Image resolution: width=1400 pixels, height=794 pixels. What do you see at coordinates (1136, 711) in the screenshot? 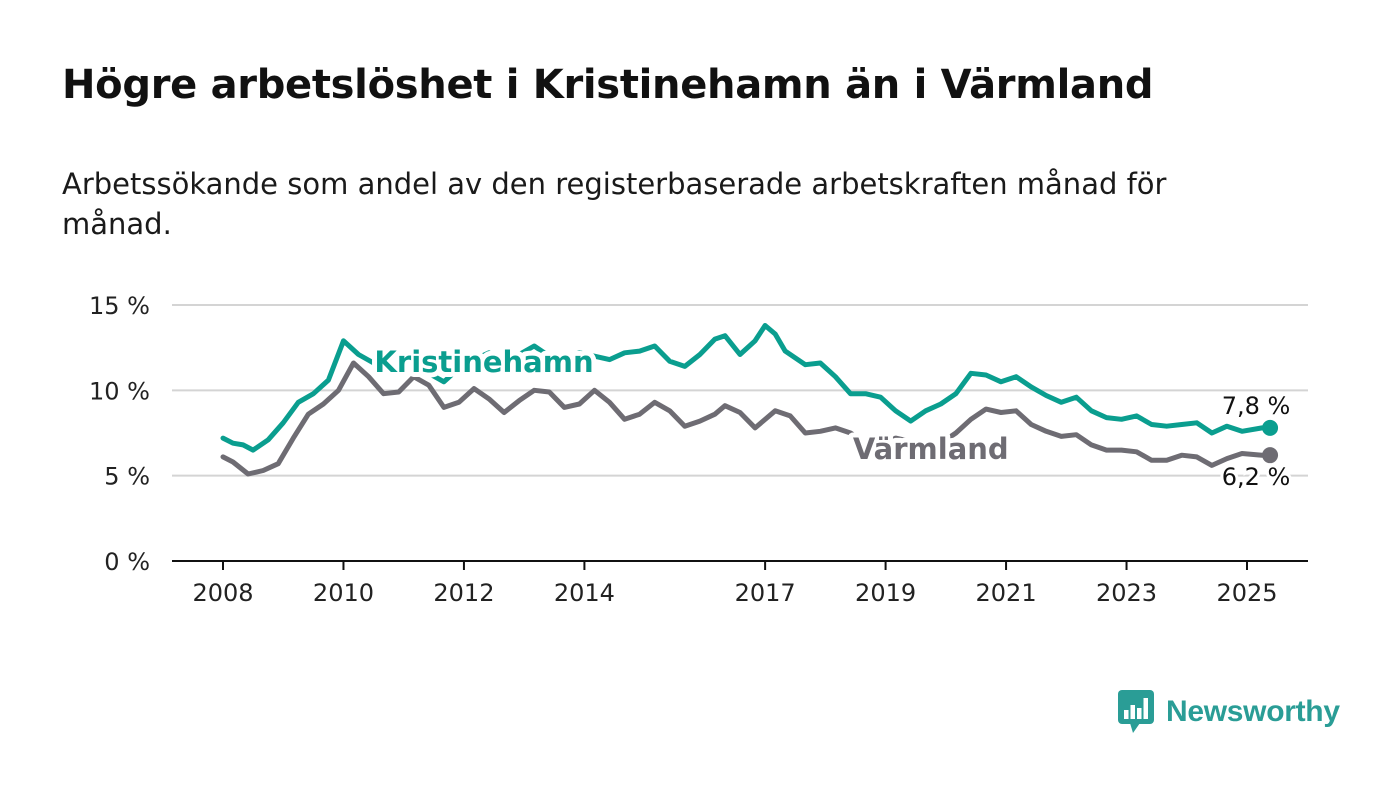
I see `bar-chart-speech-bubble-icon` at bounding box center [1136, 711].